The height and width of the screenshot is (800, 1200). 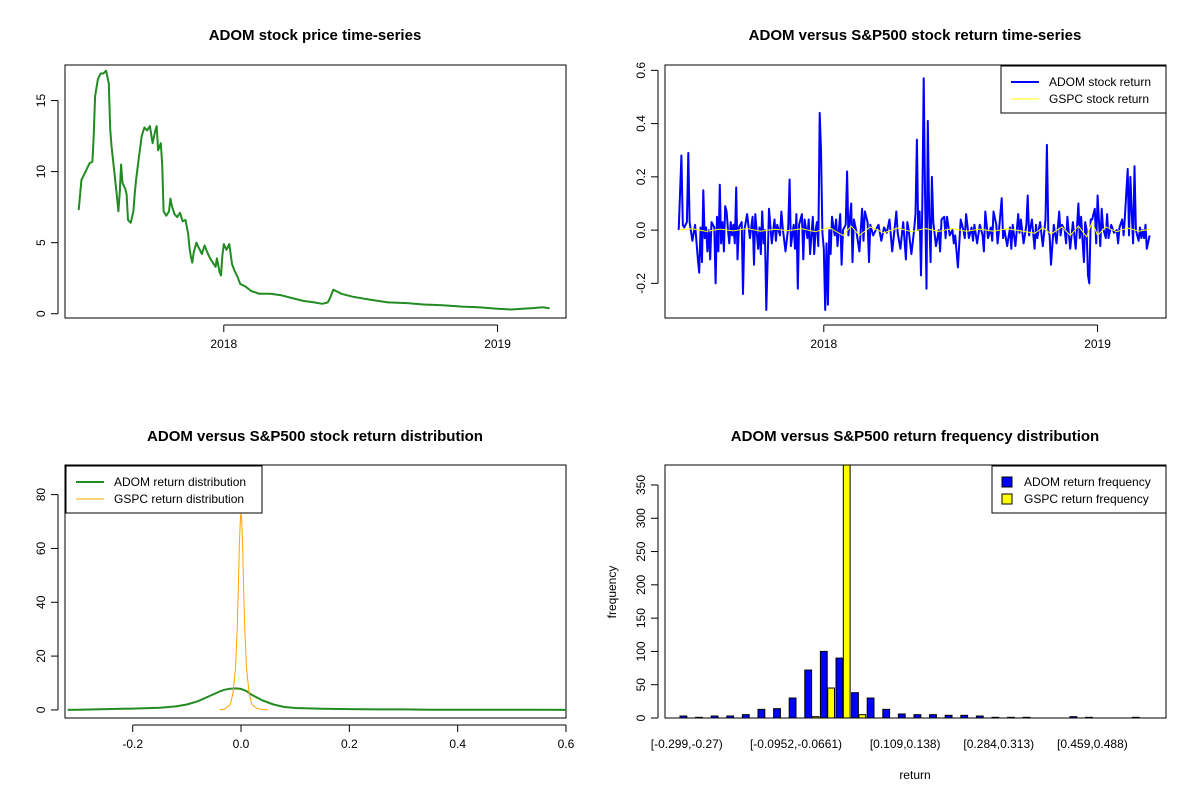 I want to click on x-category-label: [0.284,0.313), so click(x=998, y=744).